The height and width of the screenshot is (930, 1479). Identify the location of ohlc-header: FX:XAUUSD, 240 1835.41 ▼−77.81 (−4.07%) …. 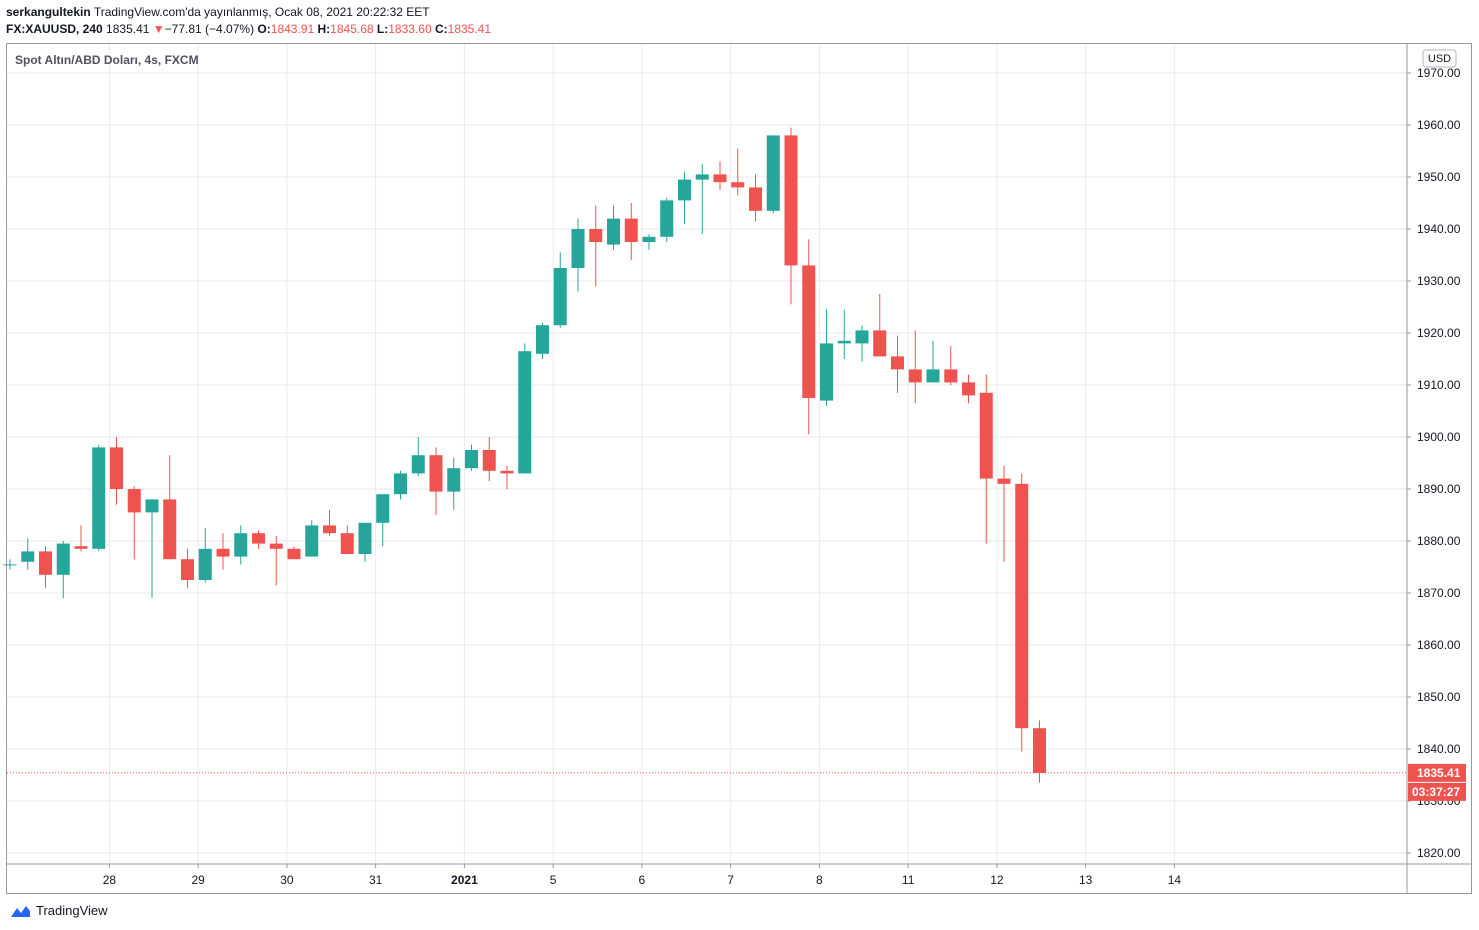
(248, 29).